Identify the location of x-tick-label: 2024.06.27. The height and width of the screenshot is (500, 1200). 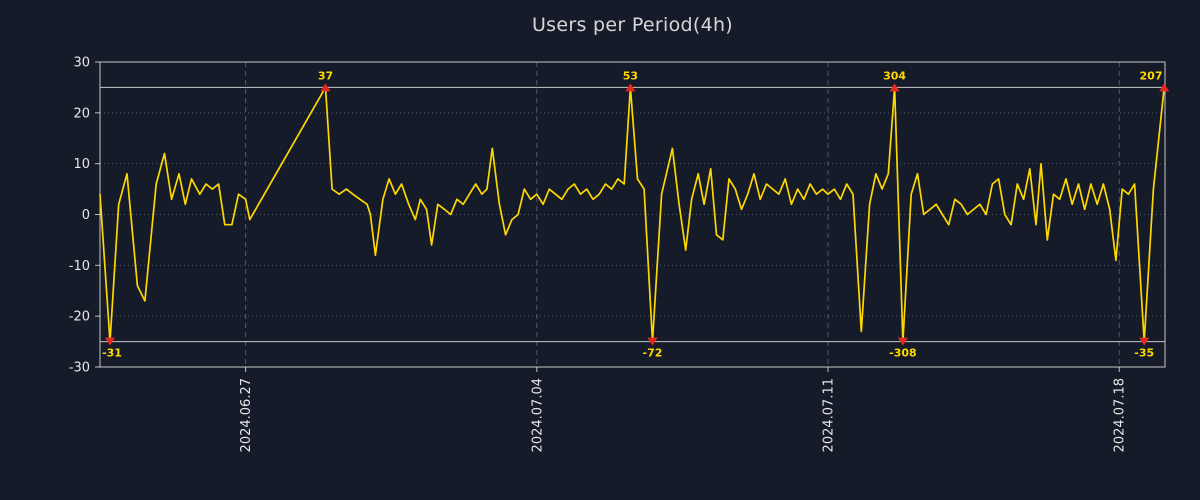
(246, 415).